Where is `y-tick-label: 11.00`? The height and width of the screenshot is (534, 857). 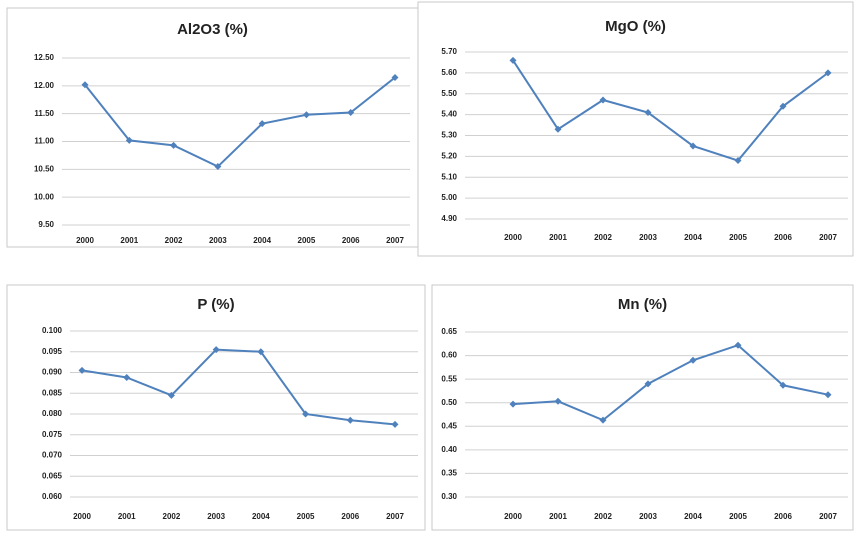
y-tick-label: 11.00 is located at coordinates (44, 141).